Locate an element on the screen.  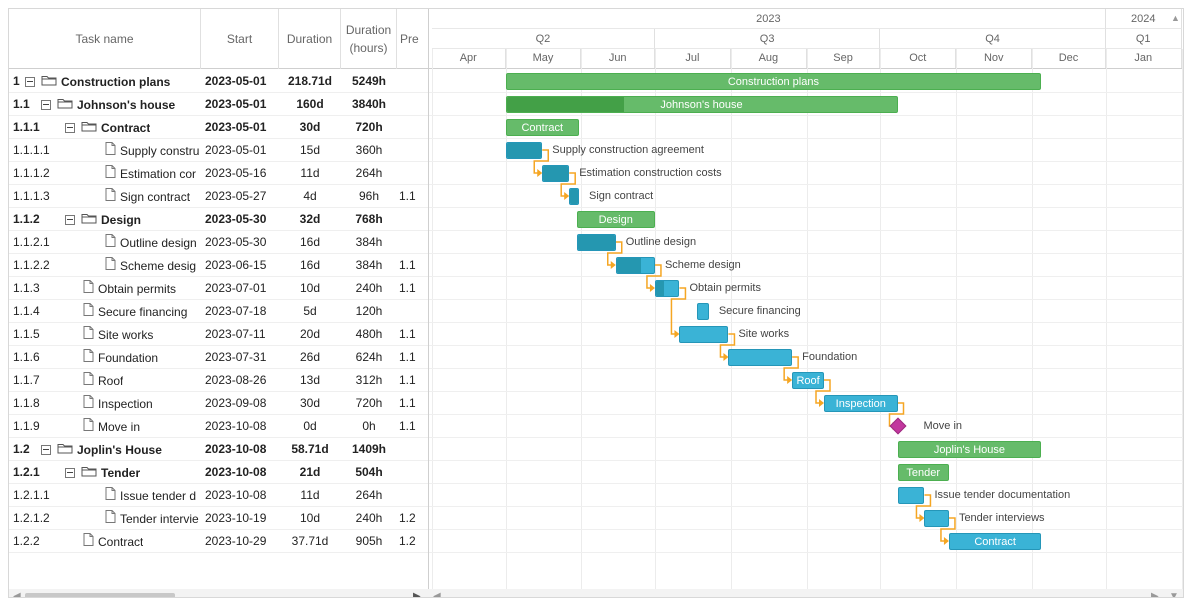
grid-scrollbar: ◀ ▶ is located at coordinates (219, 593).